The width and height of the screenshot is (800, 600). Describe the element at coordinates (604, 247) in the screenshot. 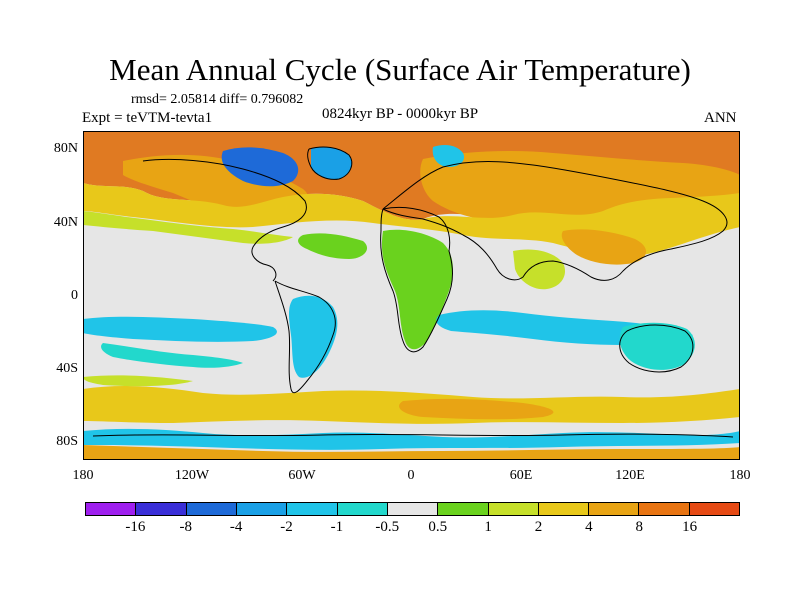

I see `south-asia-warm` at that location.